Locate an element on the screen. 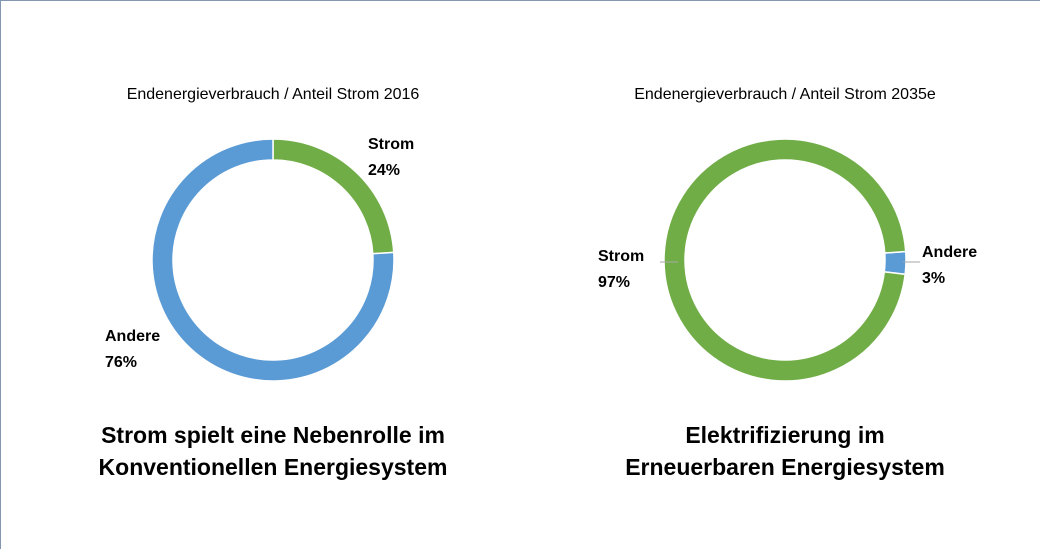 This screenshot has height=549, width=1040. slice-value-label: 24% is located at coordinates (384, 170).